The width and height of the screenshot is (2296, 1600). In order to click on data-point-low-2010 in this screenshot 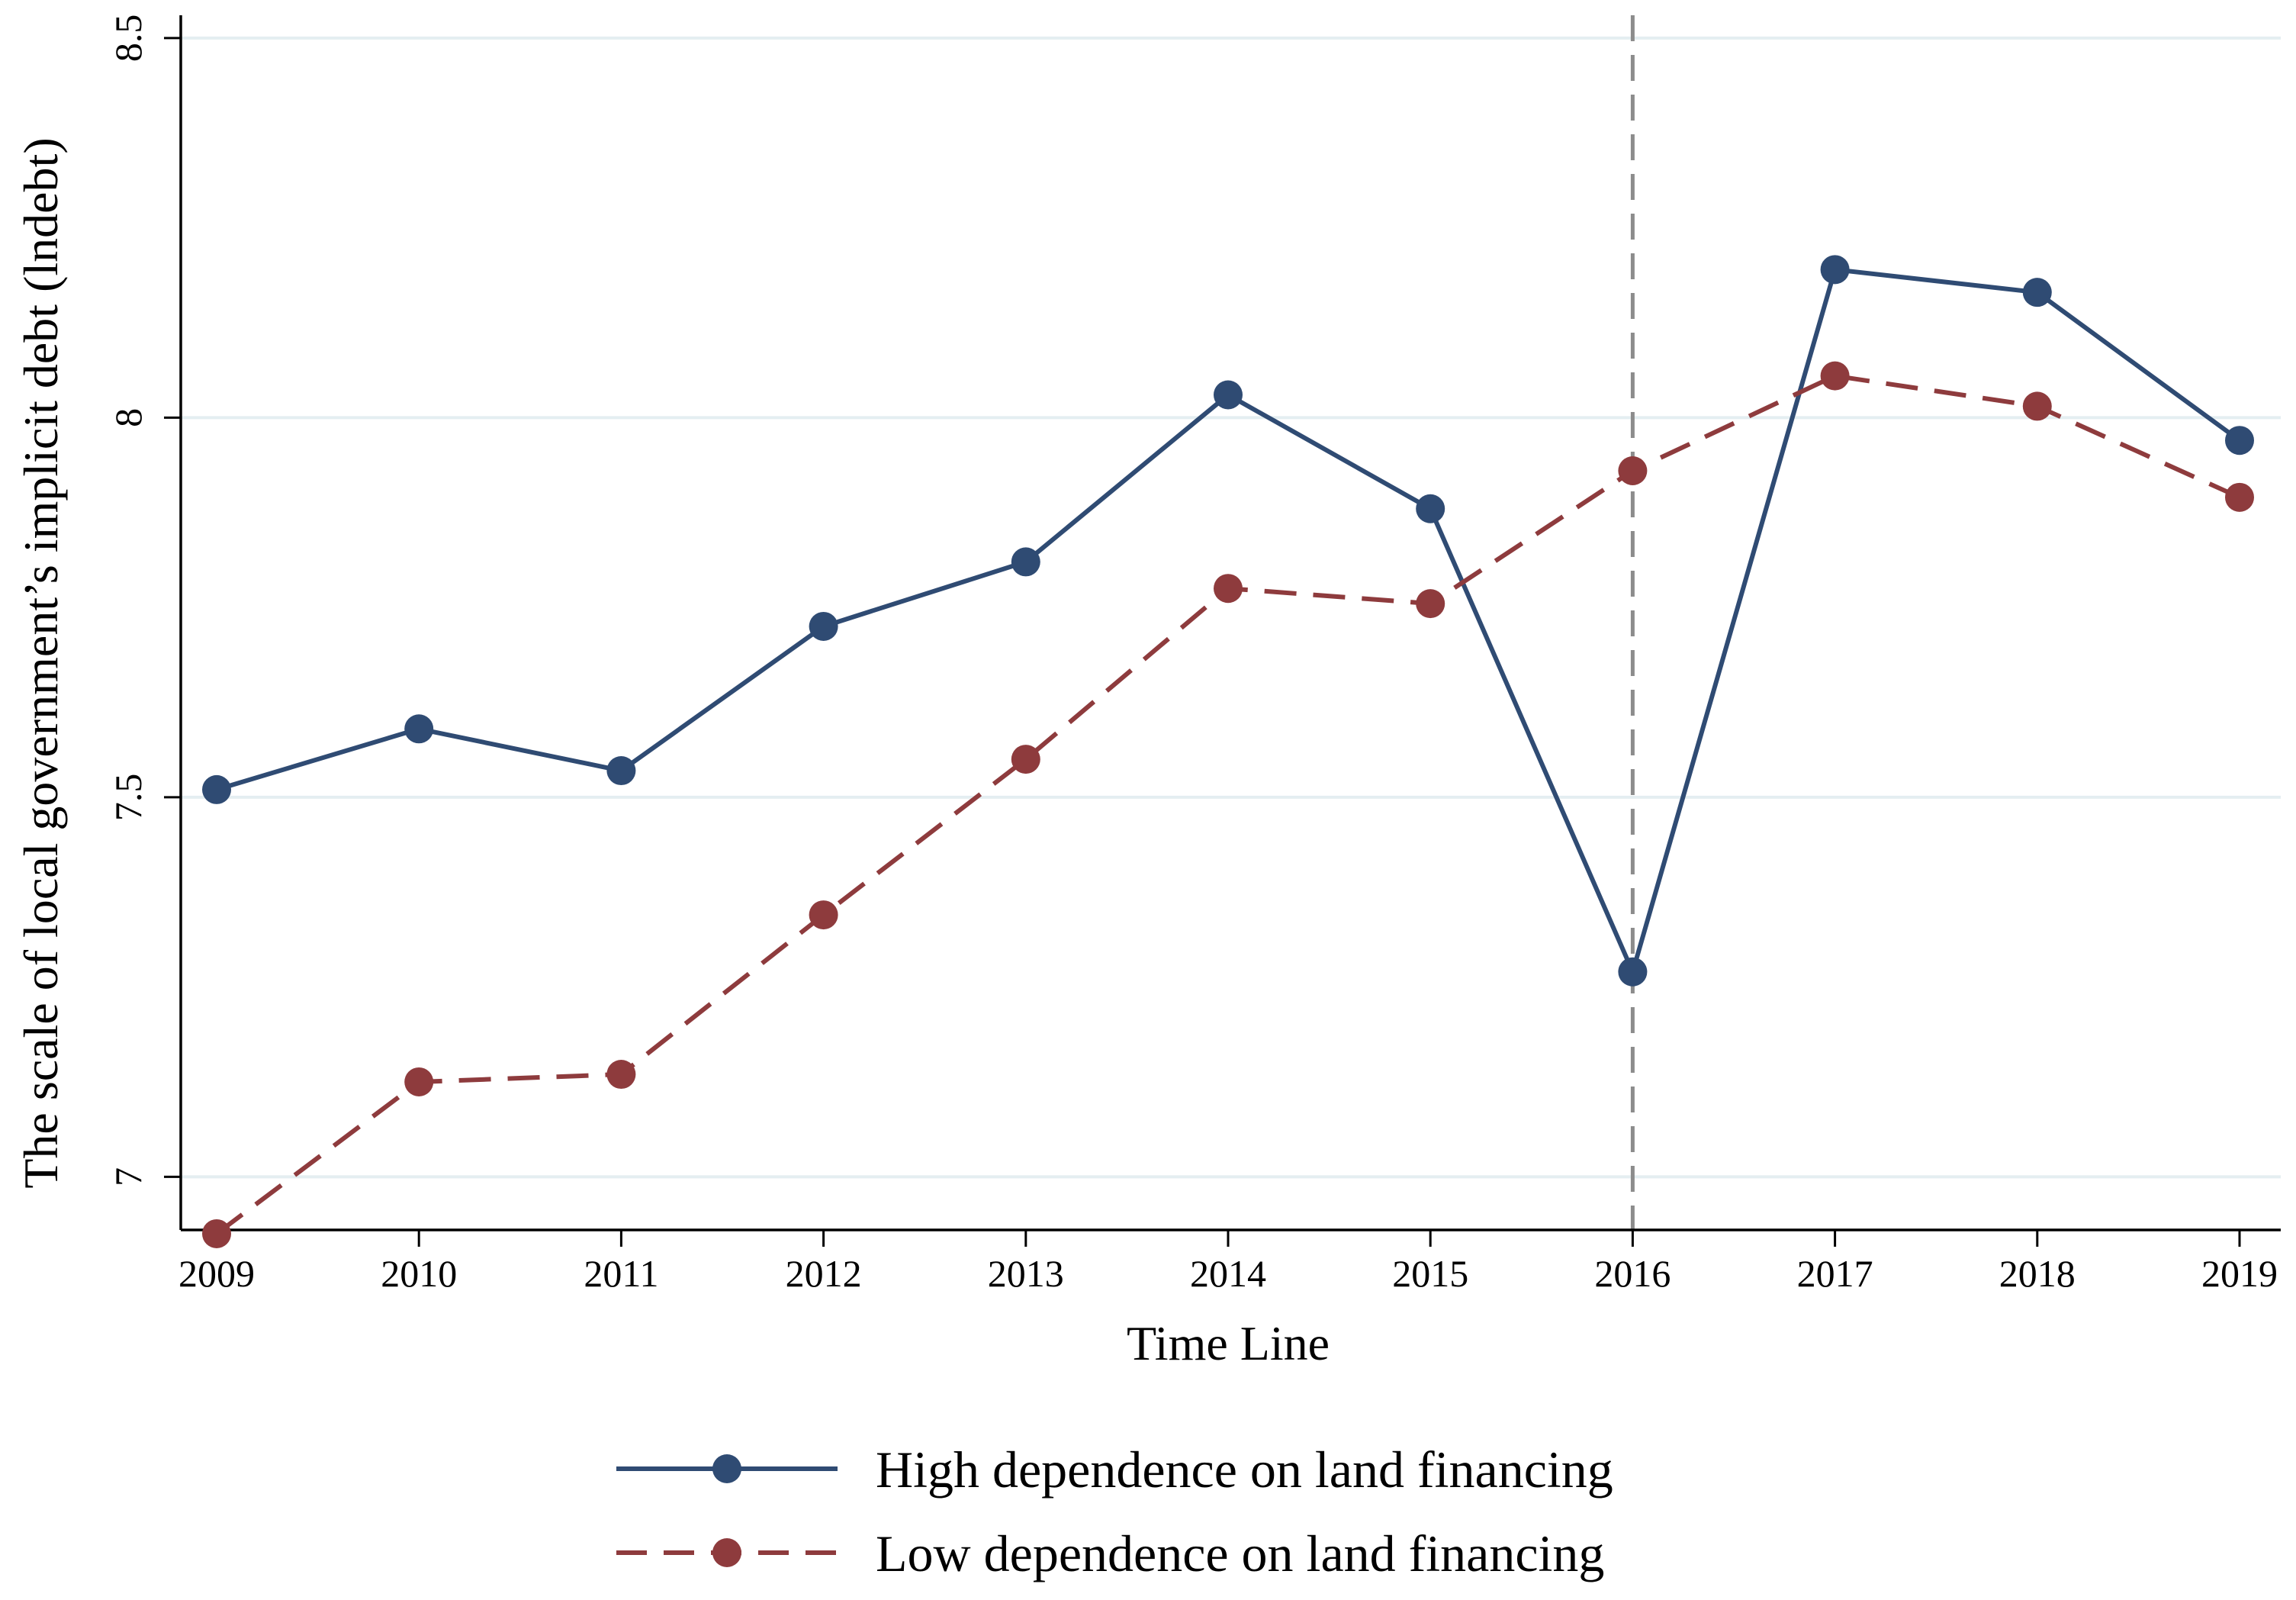, I will do `click(419, 1081)`.